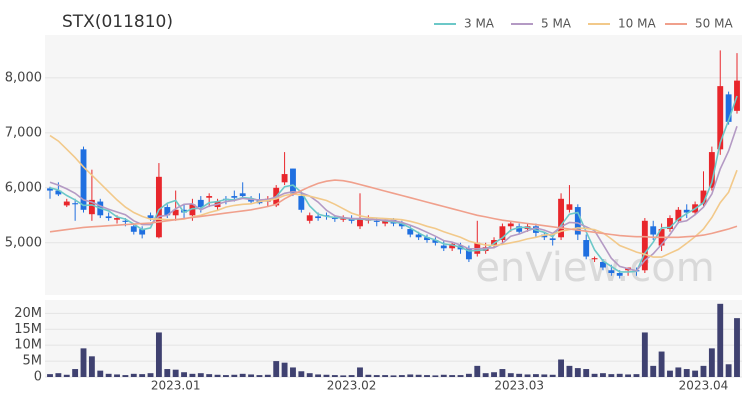  I want to click on chart-title: STX(011810), so click(117, 22).